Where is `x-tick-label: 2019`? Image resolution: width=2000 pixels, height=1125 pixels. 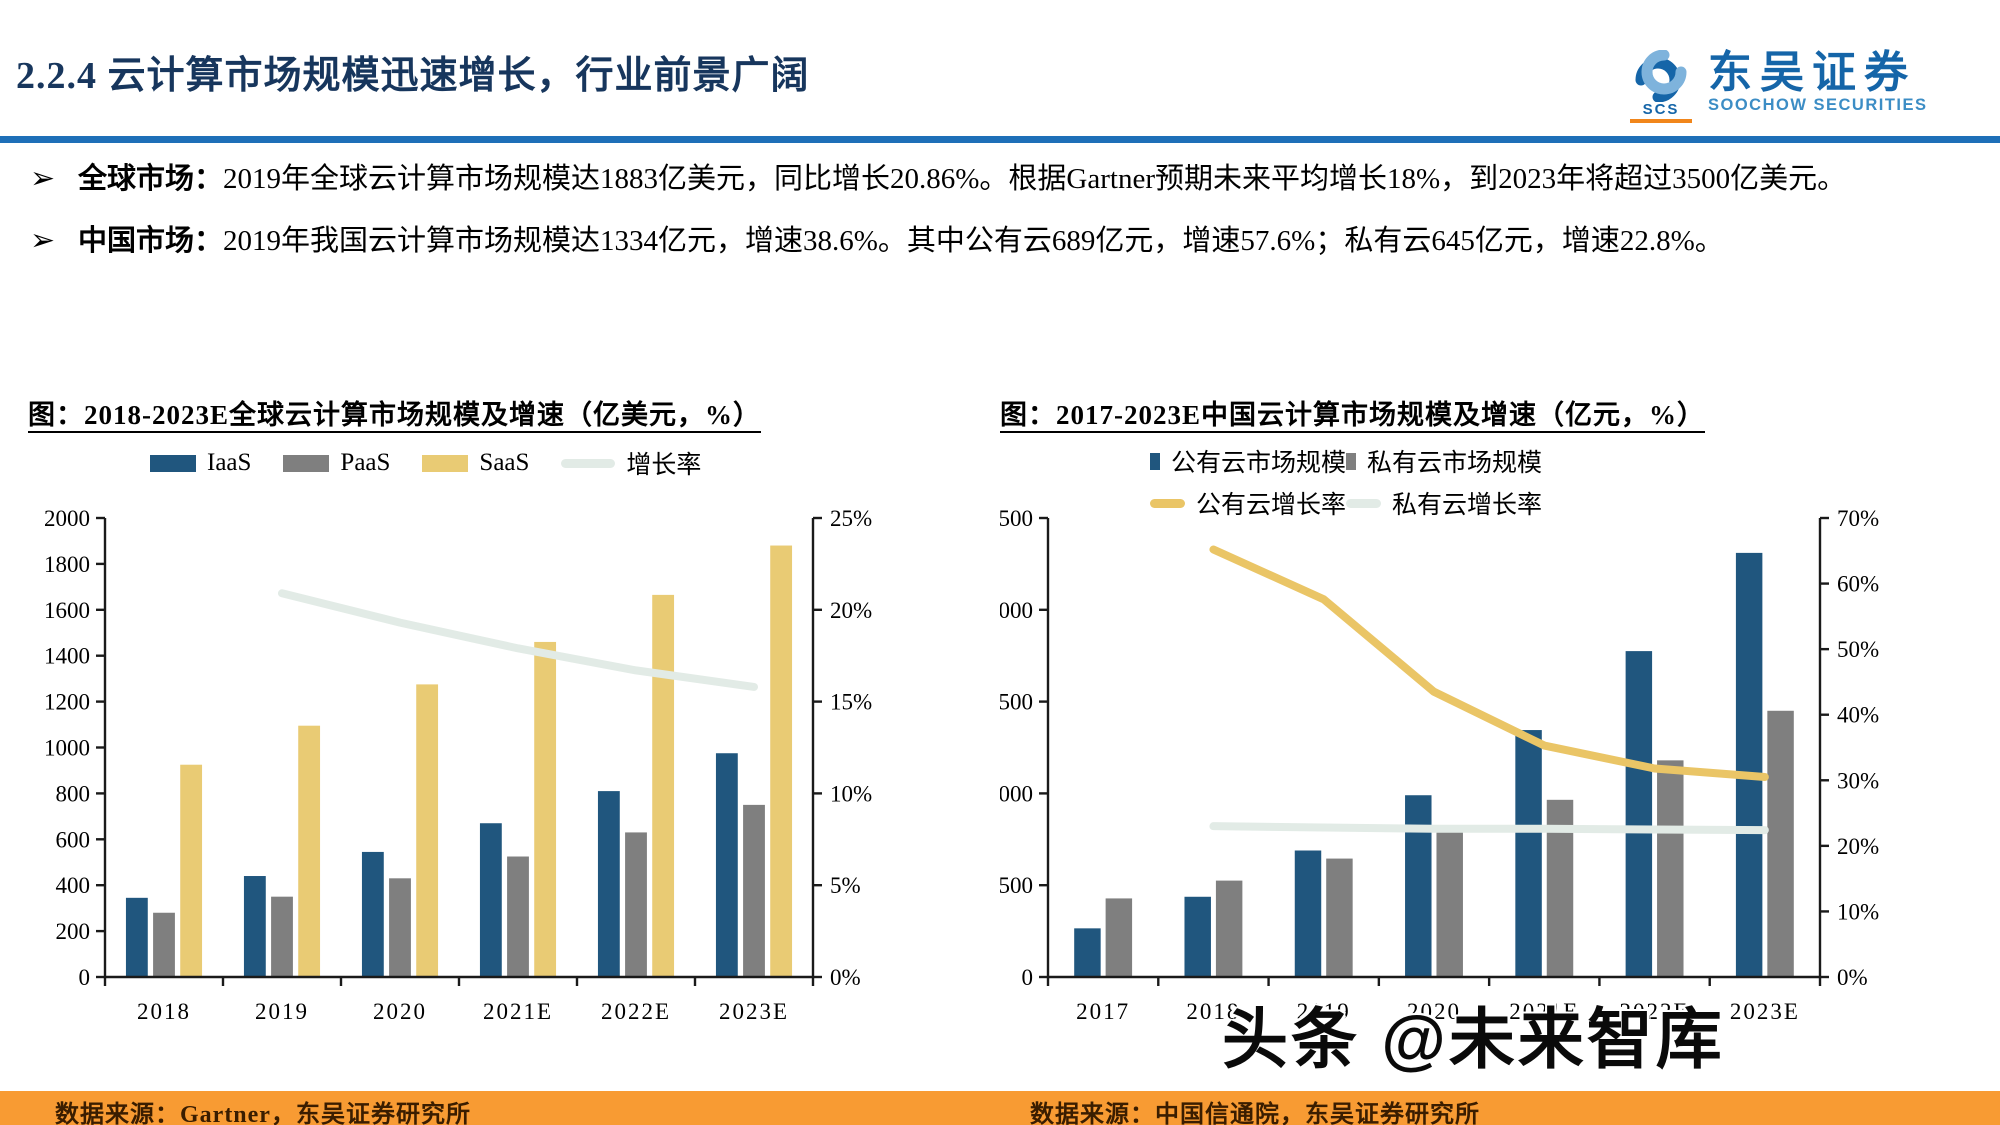 x-tick-label: 2019 is located at coordinates (282, 1011).